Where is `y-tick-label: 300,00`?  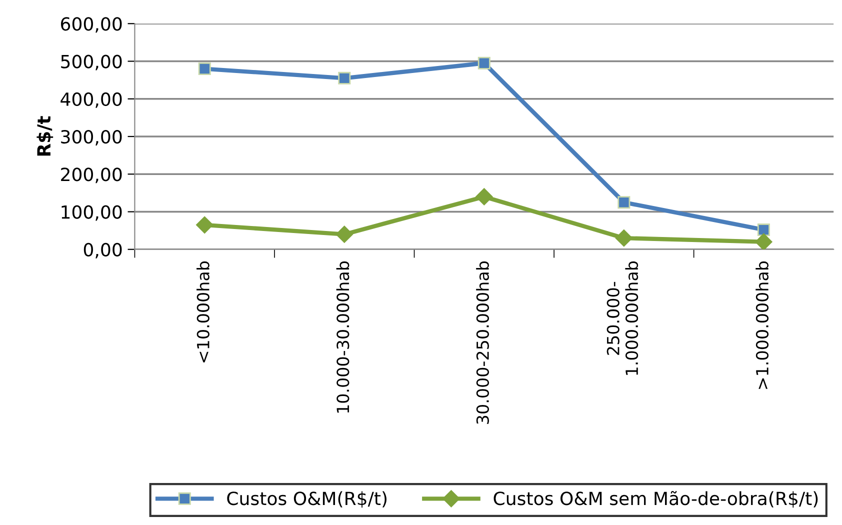 y-tick-label: 300,00 is located at coordinates (91, 138).